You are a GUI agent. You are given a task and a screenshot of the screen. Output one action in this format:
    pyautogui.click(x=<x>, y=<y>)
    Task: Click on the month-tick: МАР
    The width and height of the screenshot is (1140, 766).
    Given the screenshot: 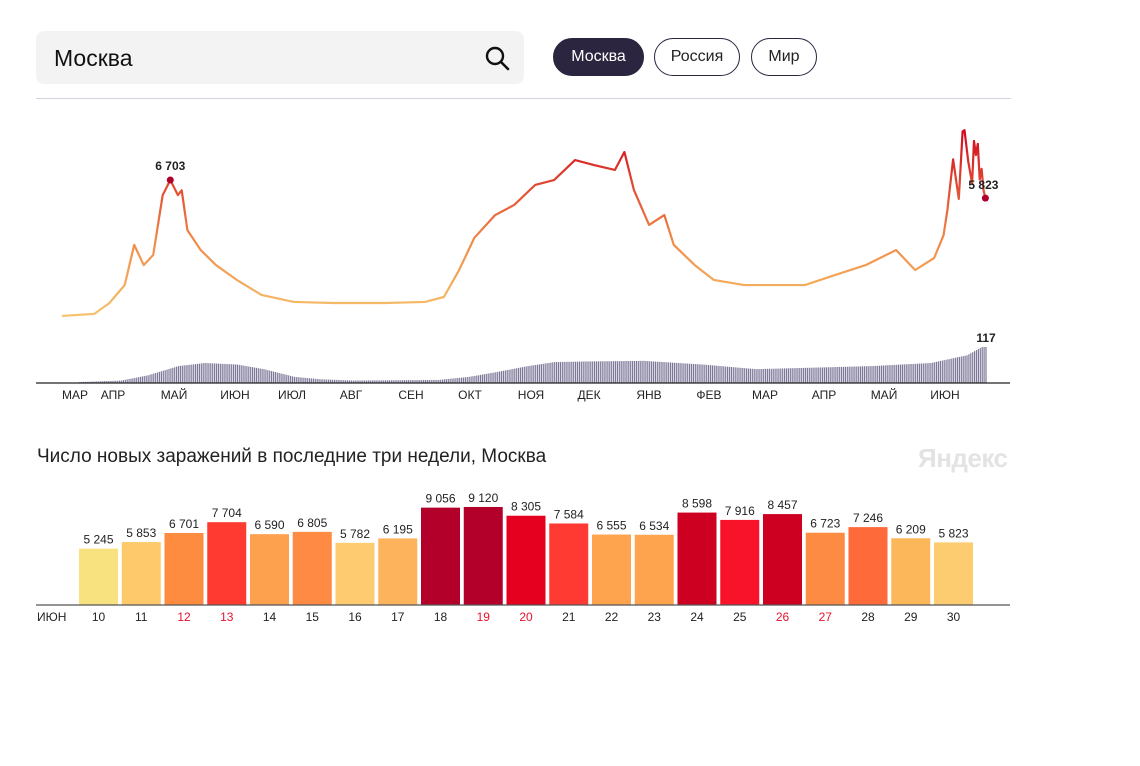 What is the action you would take?
    pyautogui.click(x=765, y=395)
    